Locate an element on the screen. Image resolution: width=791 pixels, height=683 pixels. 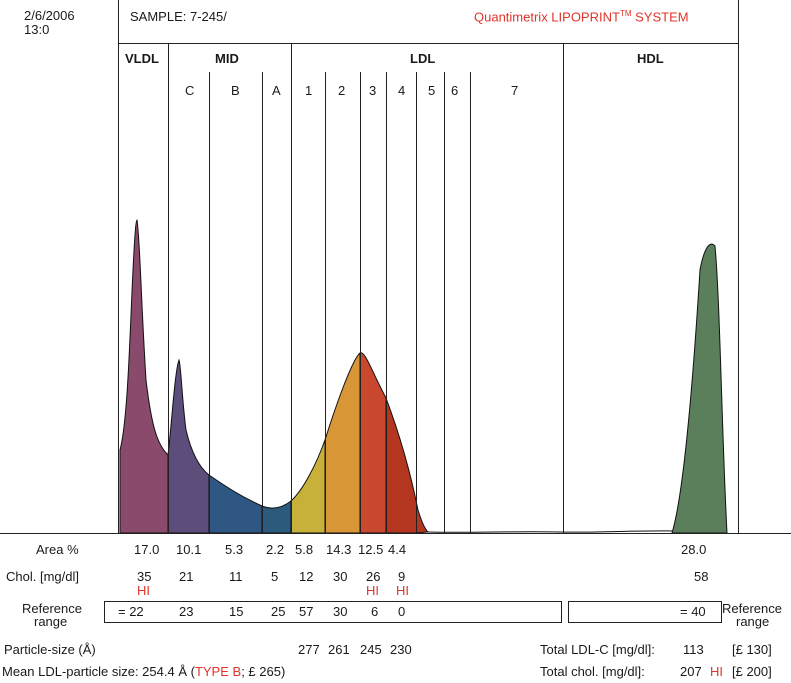
row-label-ref-2: range is located at coordinates (51, 621).